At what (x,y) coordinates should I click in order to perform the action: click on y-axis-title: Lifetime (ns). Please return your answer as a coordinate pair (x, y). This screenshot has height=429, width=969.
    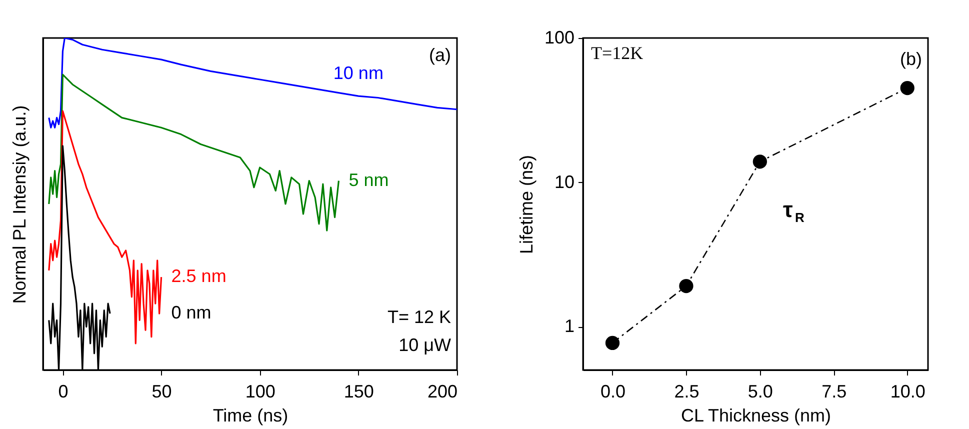
    Looking at the image, I should click on (526, 204).